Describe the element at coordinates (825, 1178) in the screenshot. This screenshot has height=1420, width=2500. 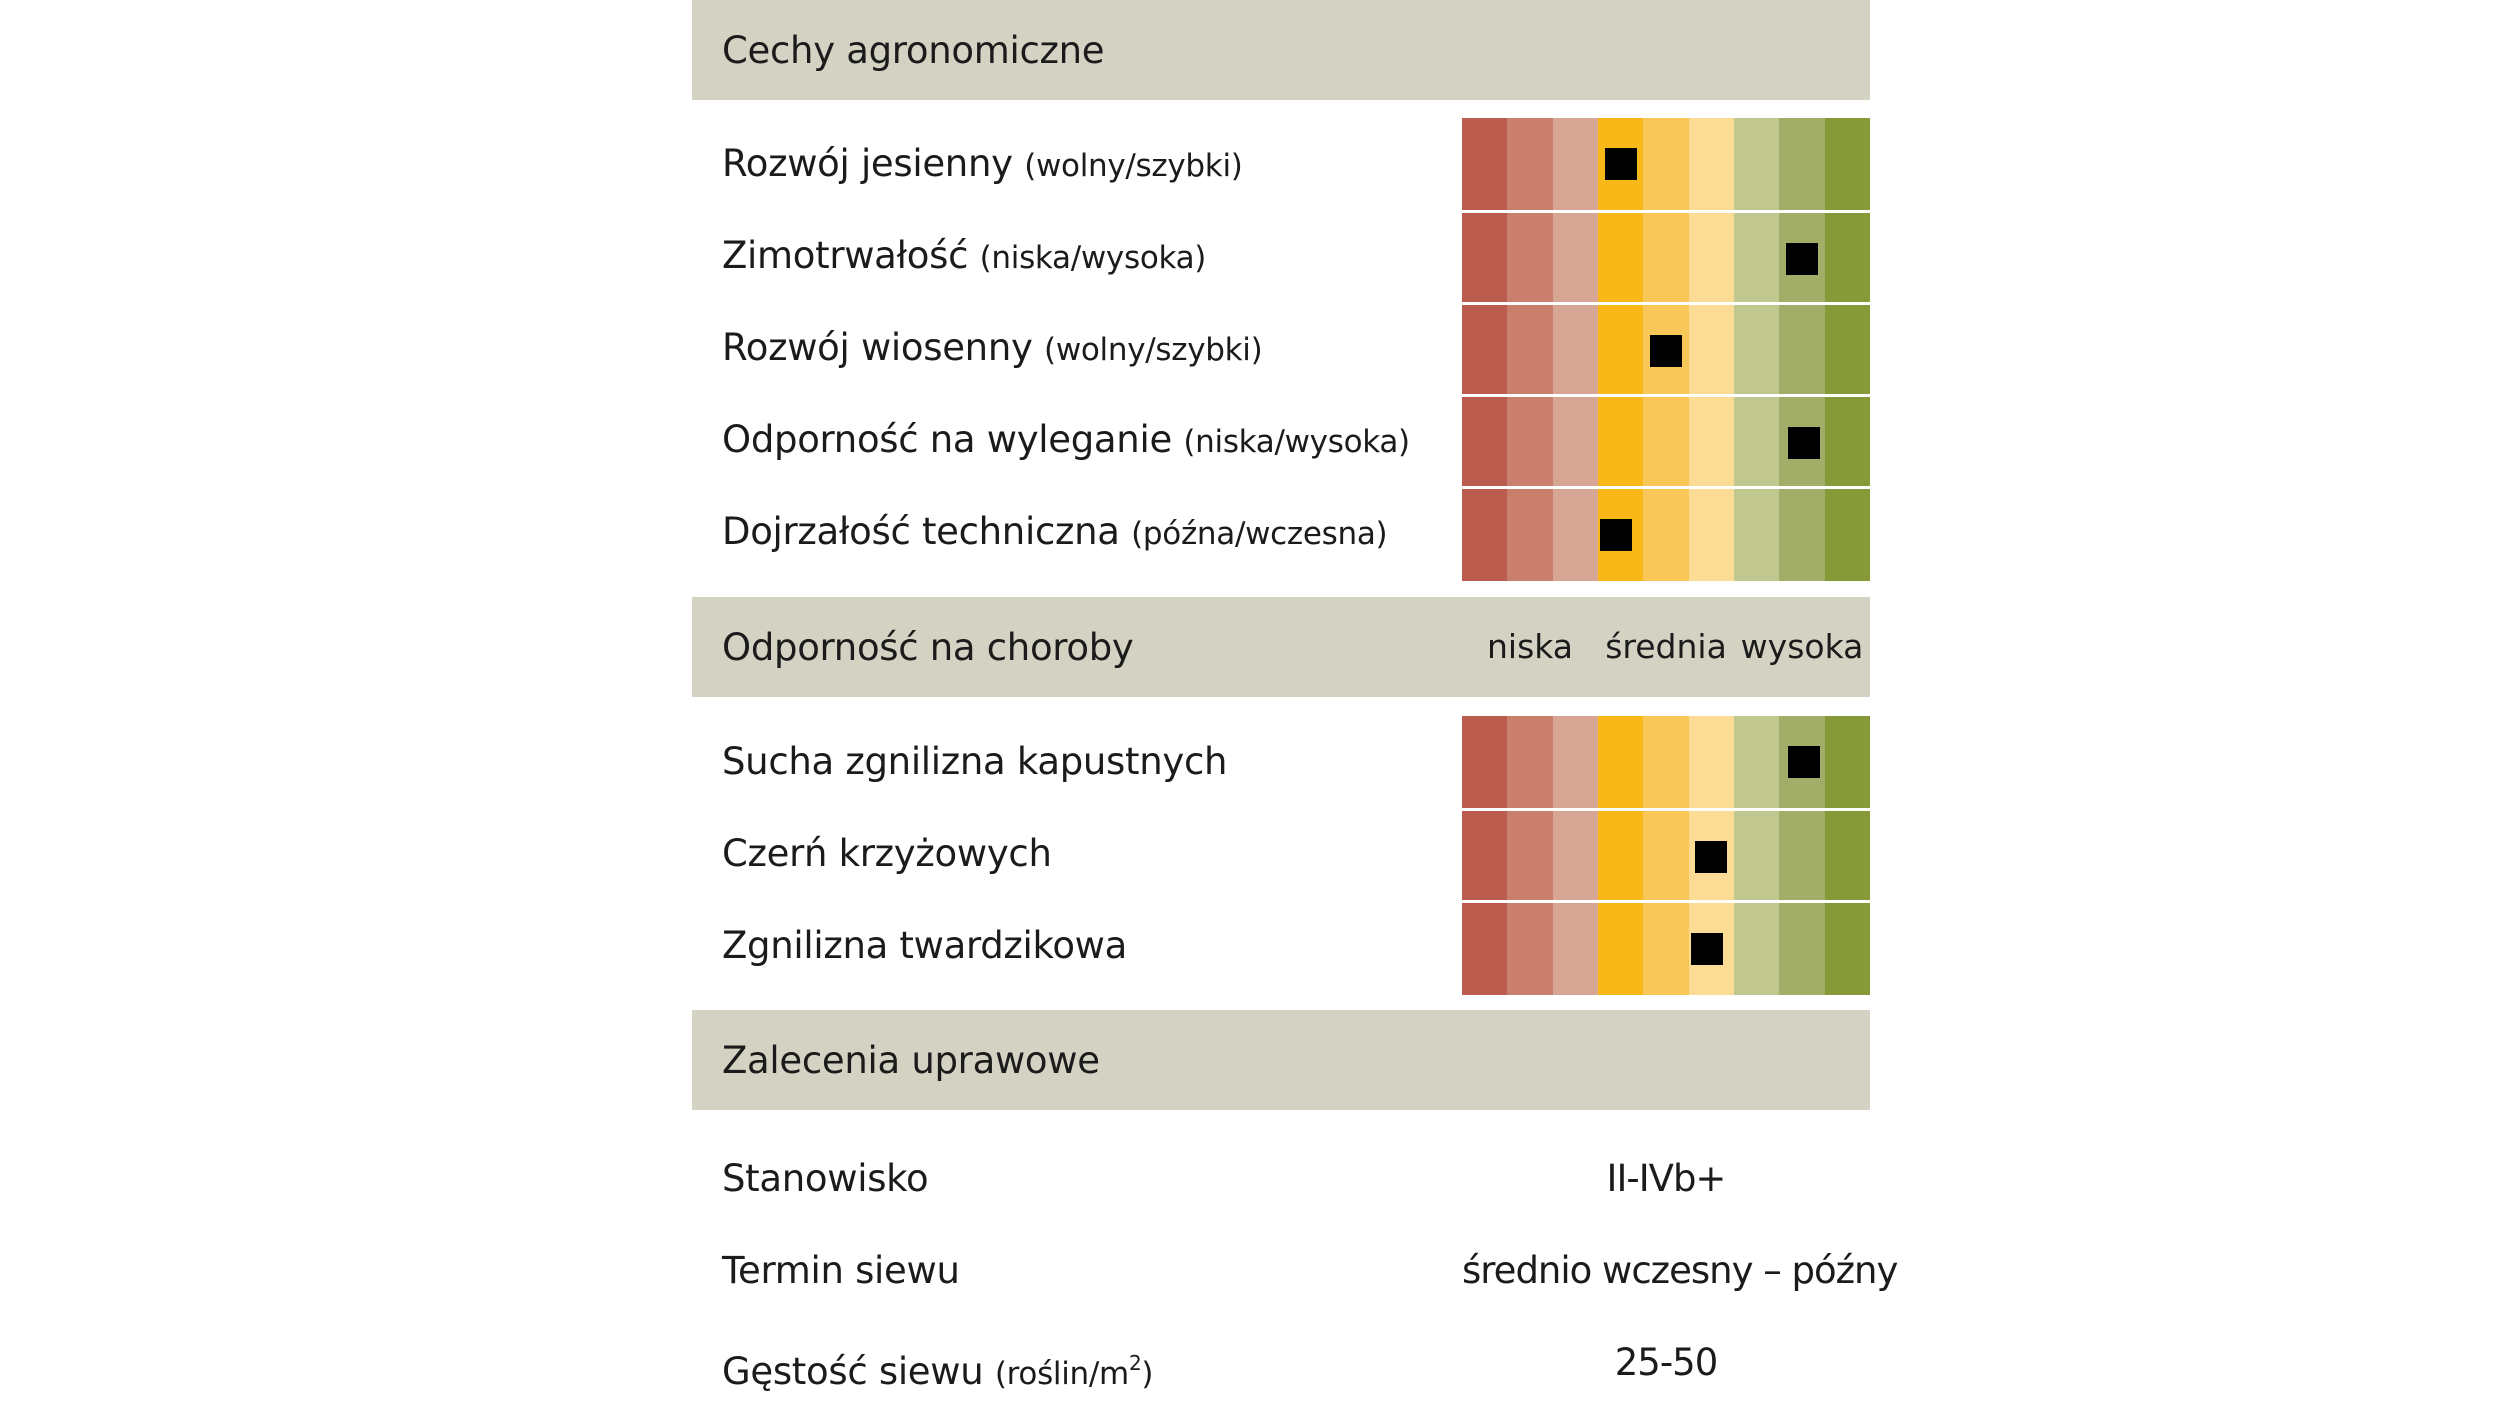
I see `recommendation-name: Stanowisko` at that location.